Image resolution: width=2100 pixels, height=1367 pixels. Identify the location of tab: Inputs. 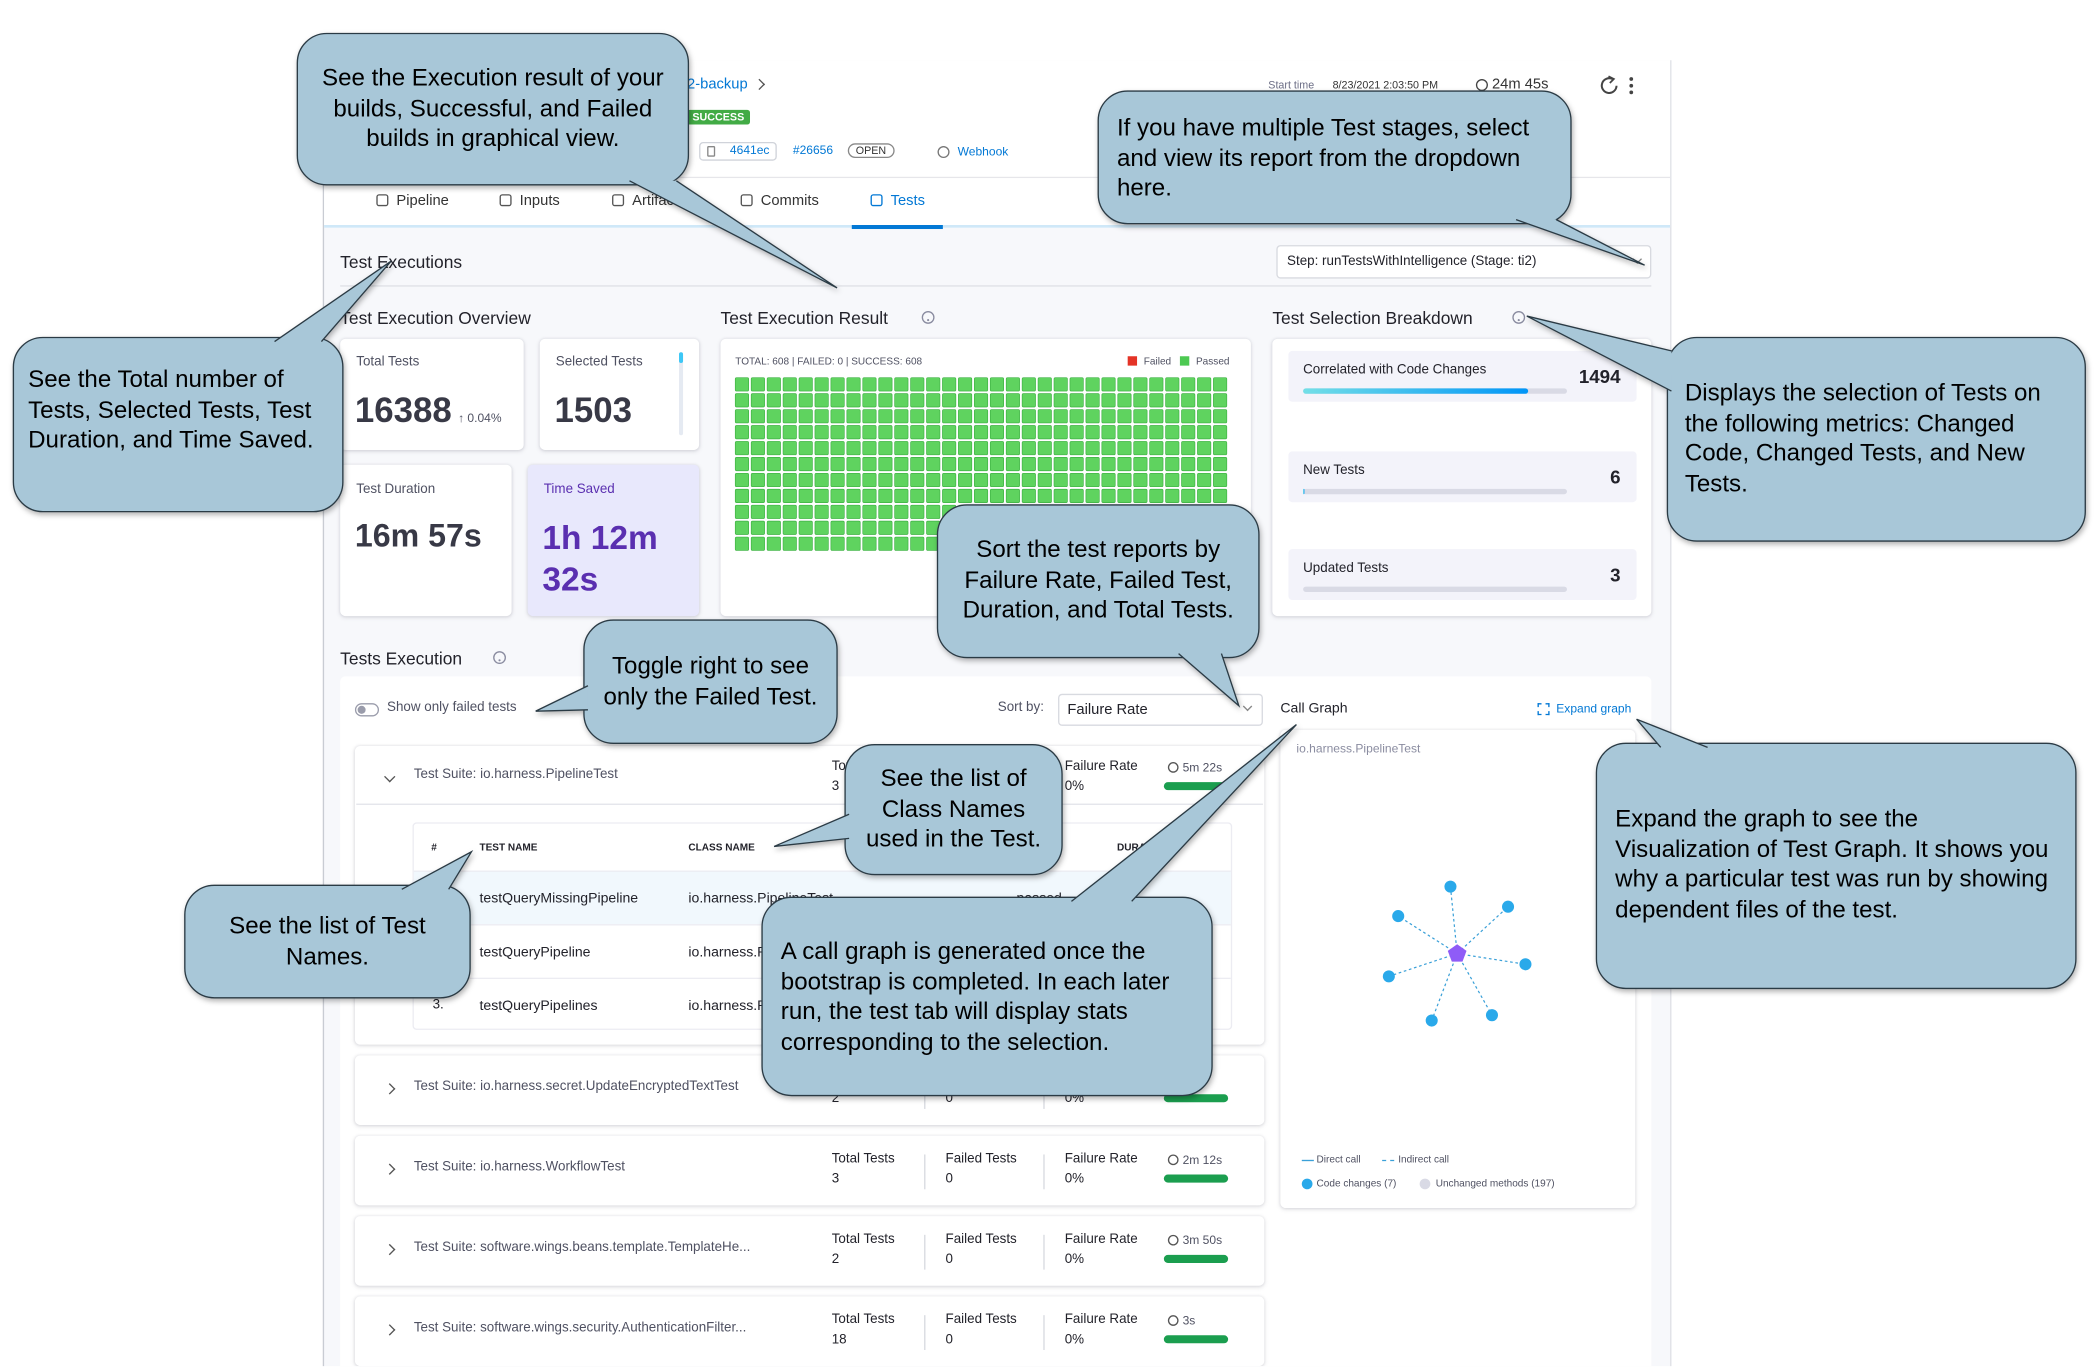
(539, 200).